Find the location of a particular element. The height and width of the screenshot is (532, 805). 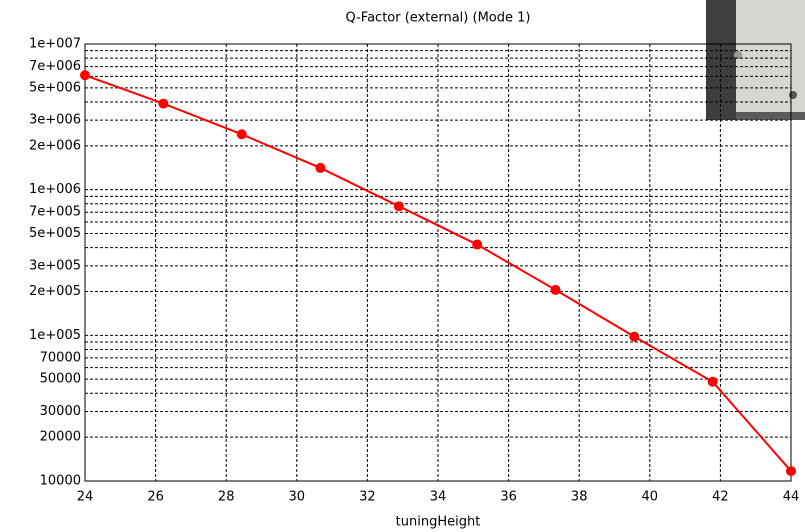

y-tick-label: 7e+005 is located at coordinates (55, 212).